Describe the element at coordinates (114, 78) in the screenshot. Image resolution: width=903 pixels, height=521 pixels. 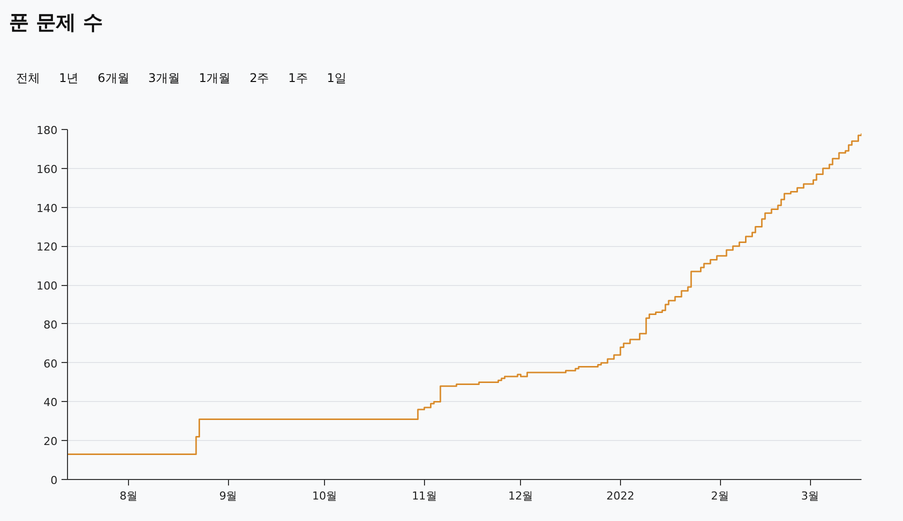
I see `text: 6개월` at that location.